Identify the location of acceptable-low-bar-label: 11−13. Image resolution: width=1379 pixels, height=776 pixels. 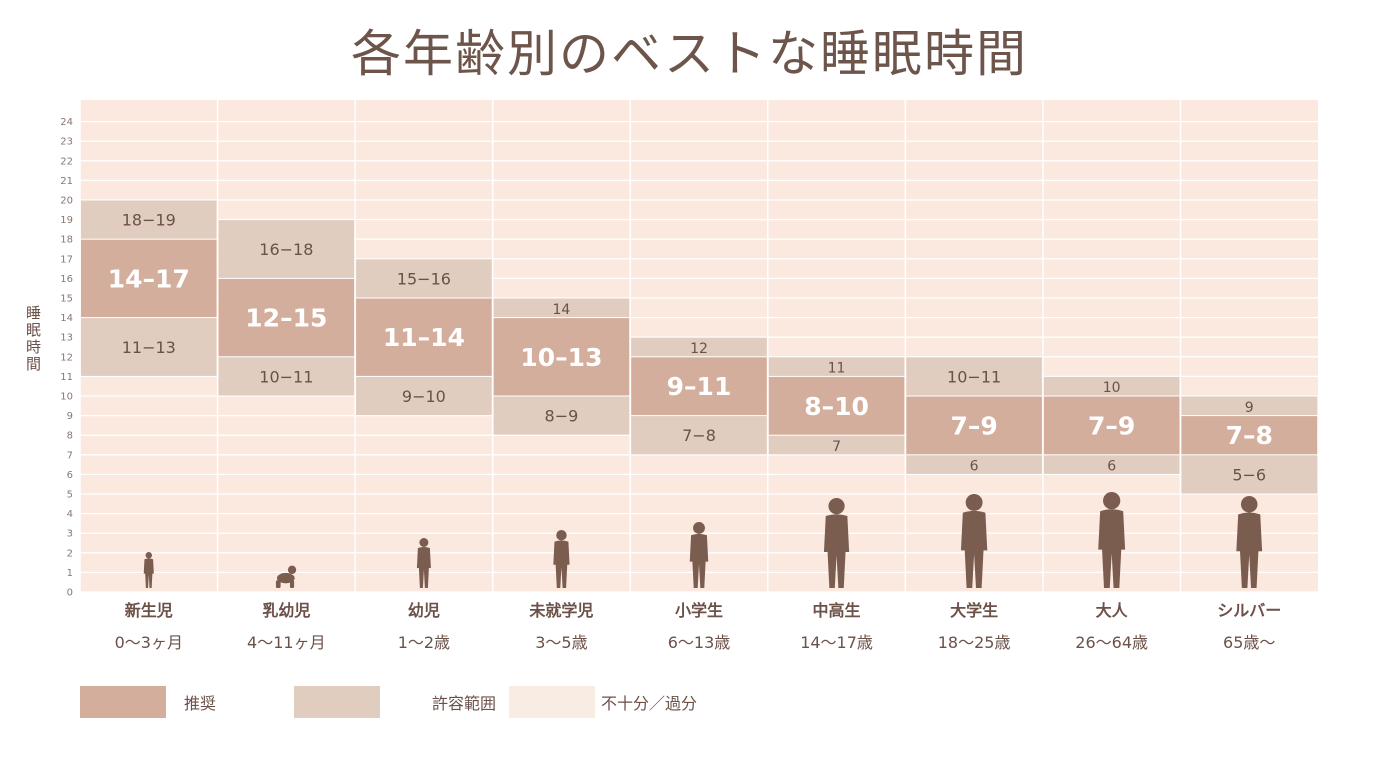
(149, 347).